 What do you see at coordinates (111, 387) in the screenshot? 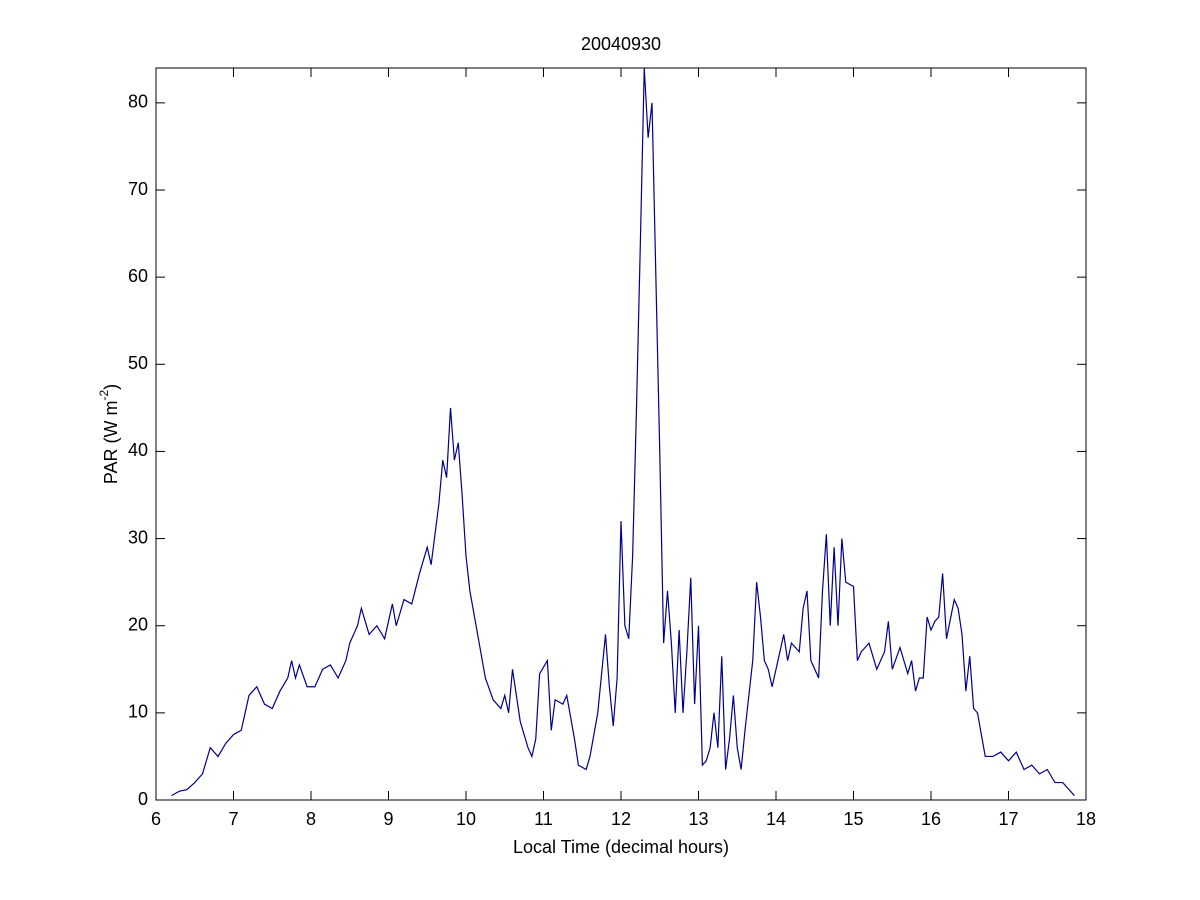
I see `y-axis-label-end: )` at bounding box center [111, 387].